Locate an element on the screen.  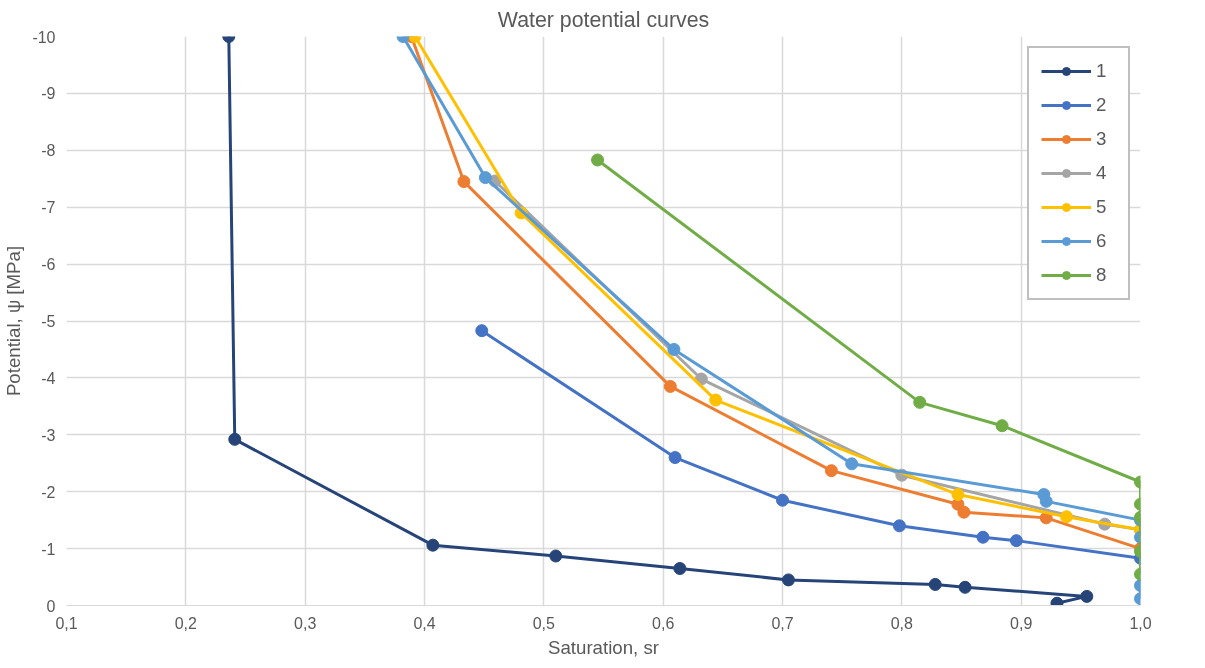
x-tick-label: 0,5 is located at coordinates (544, 623).